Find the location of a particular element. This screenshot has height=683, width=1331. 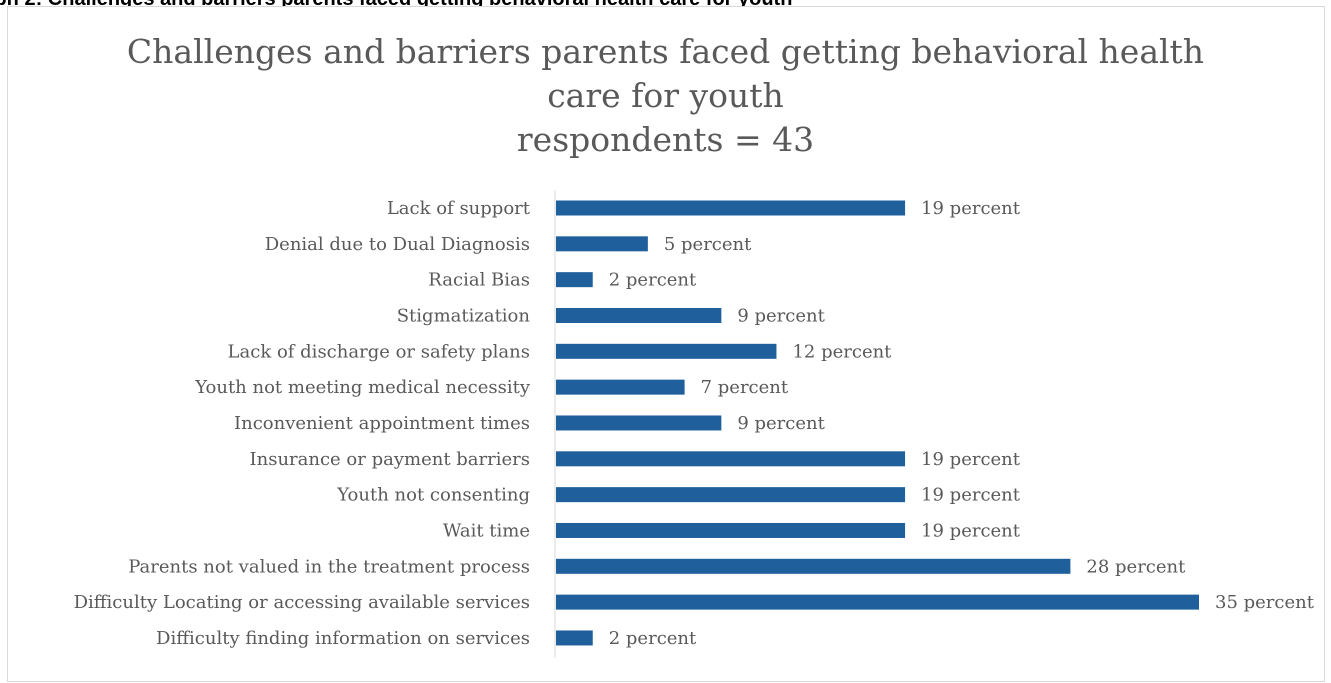

category-label-5: Lack of discharge or safety plans is located at coordinates (379, 351).